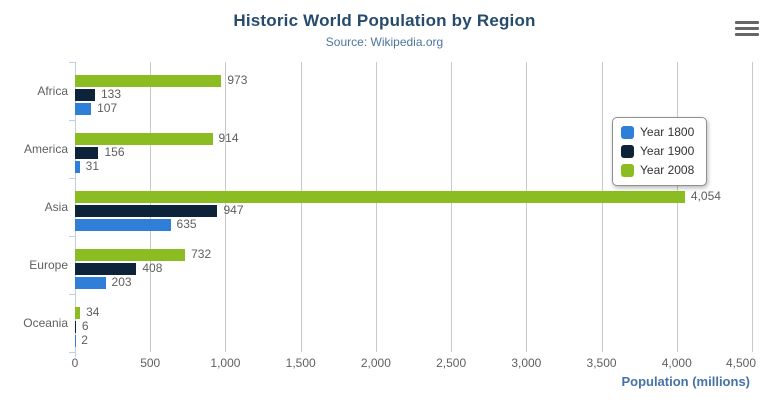 This screenshot has width=769, height=416. Describe the element at coordinates (78, 313) in the screenshot. I see `bar-oceania-year-2008` at that location.